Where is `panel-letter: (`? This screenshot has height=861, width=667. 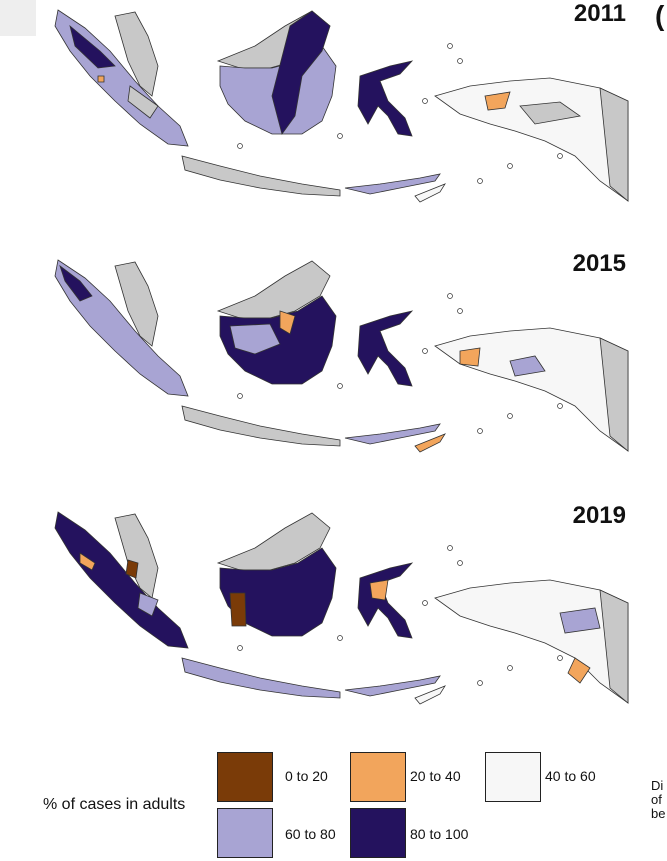 panel-letter: ( is located at coordinates (660, 15).